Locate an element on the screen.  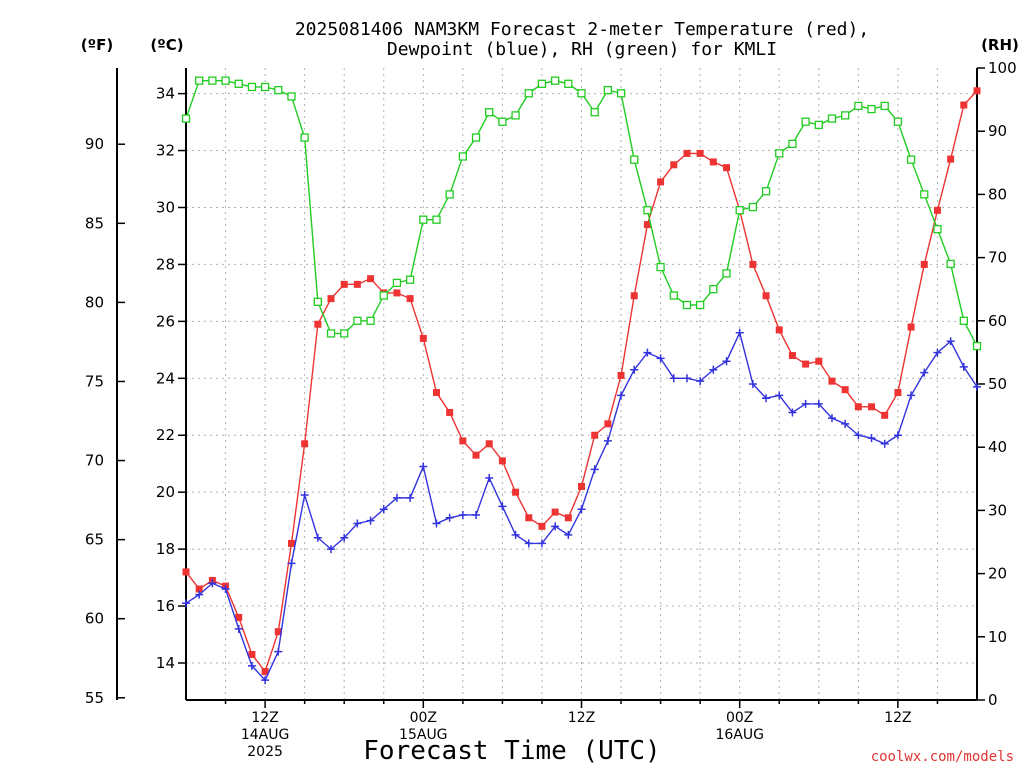
celsius-tick-label: 30 is located at coordinates (165, 207).